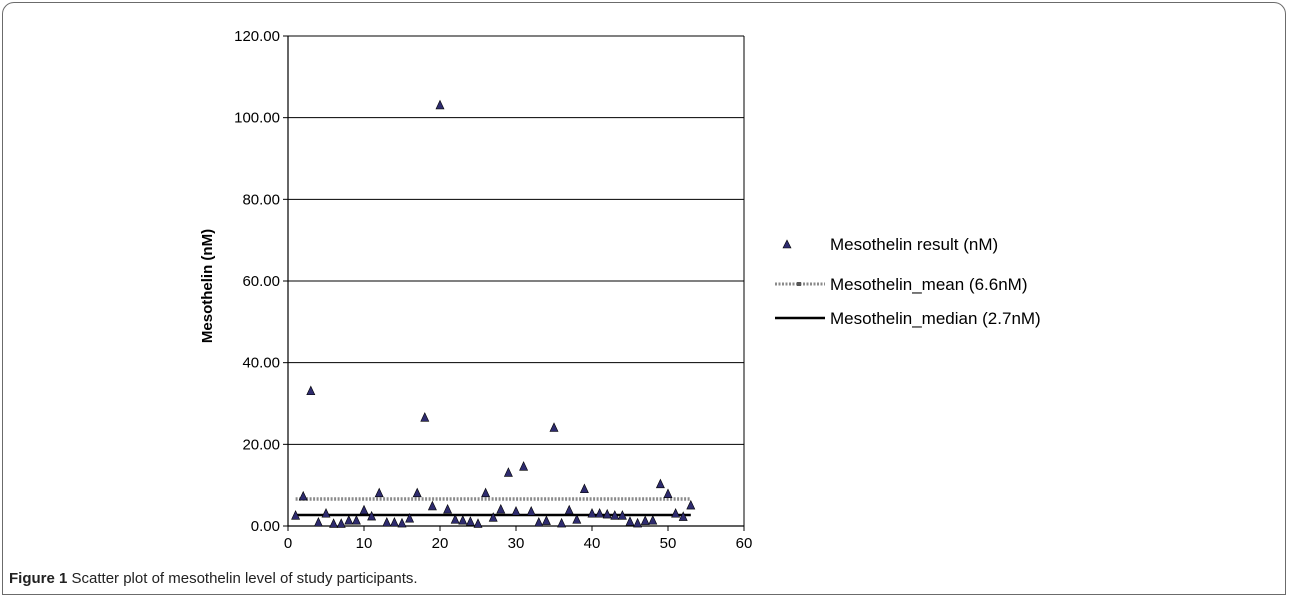  Describe the element at coordinates (207, 286) in the screenshot. I see `y-axis-label: Mesothelin (nM)` at that location.